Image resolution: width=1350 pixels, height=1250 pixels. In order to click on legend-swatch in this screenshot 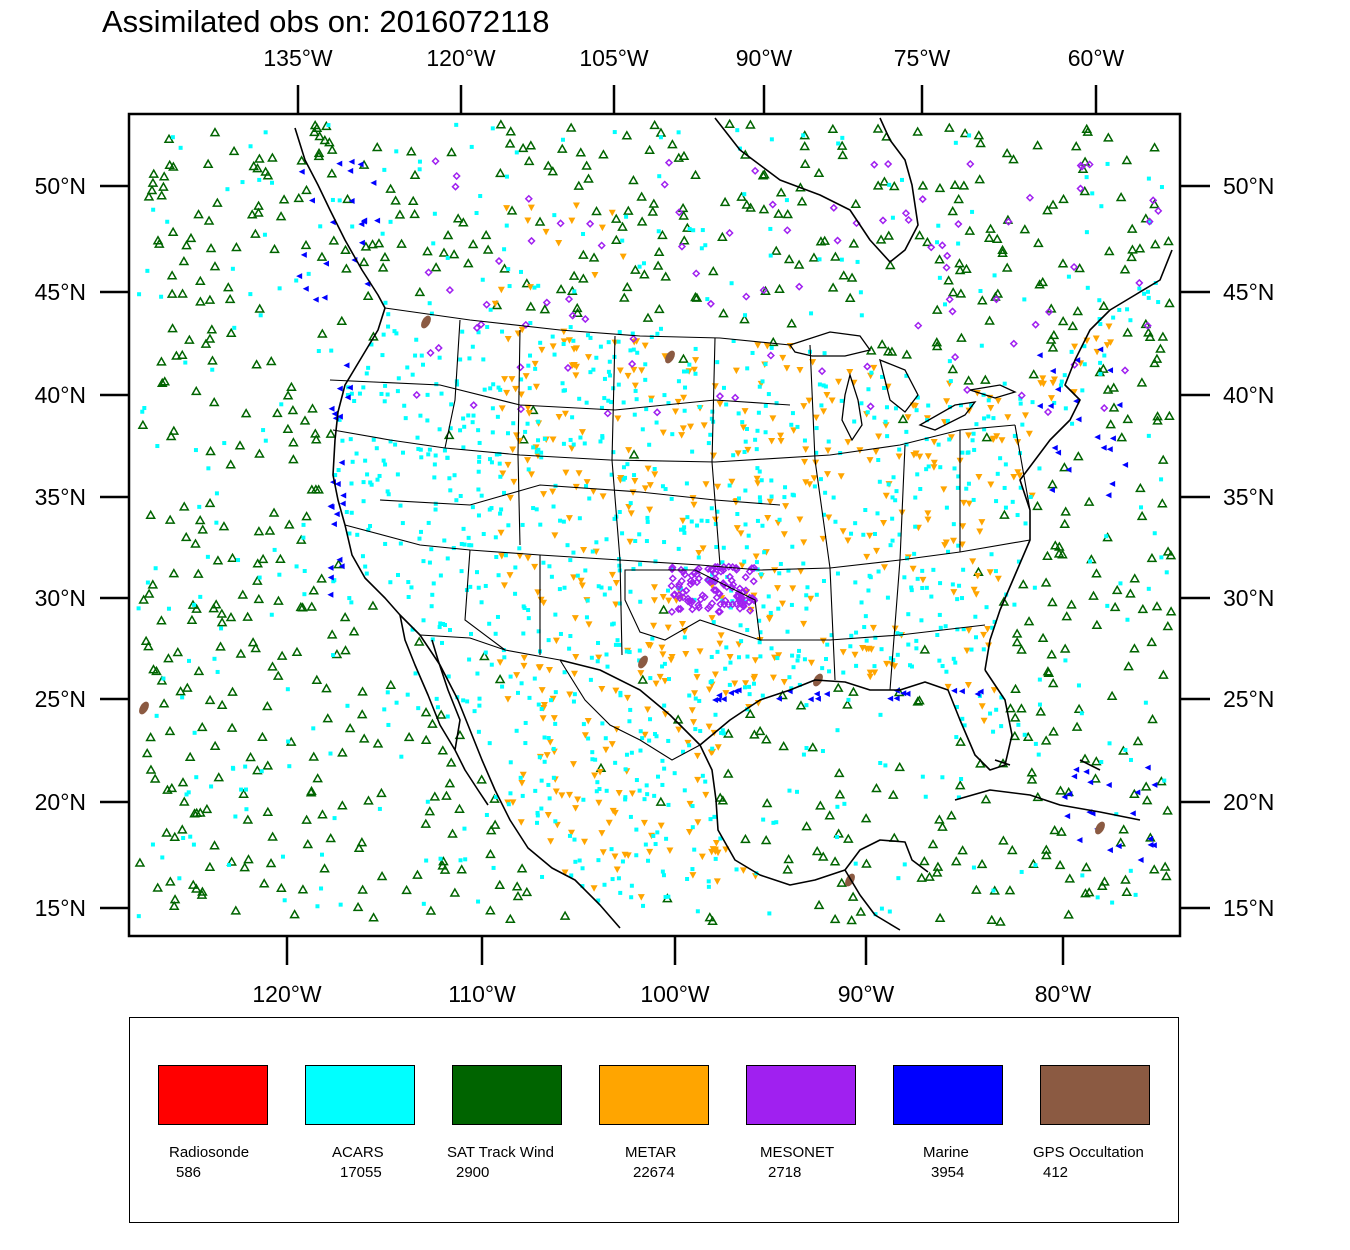, I will do `click(507, 1095)`.